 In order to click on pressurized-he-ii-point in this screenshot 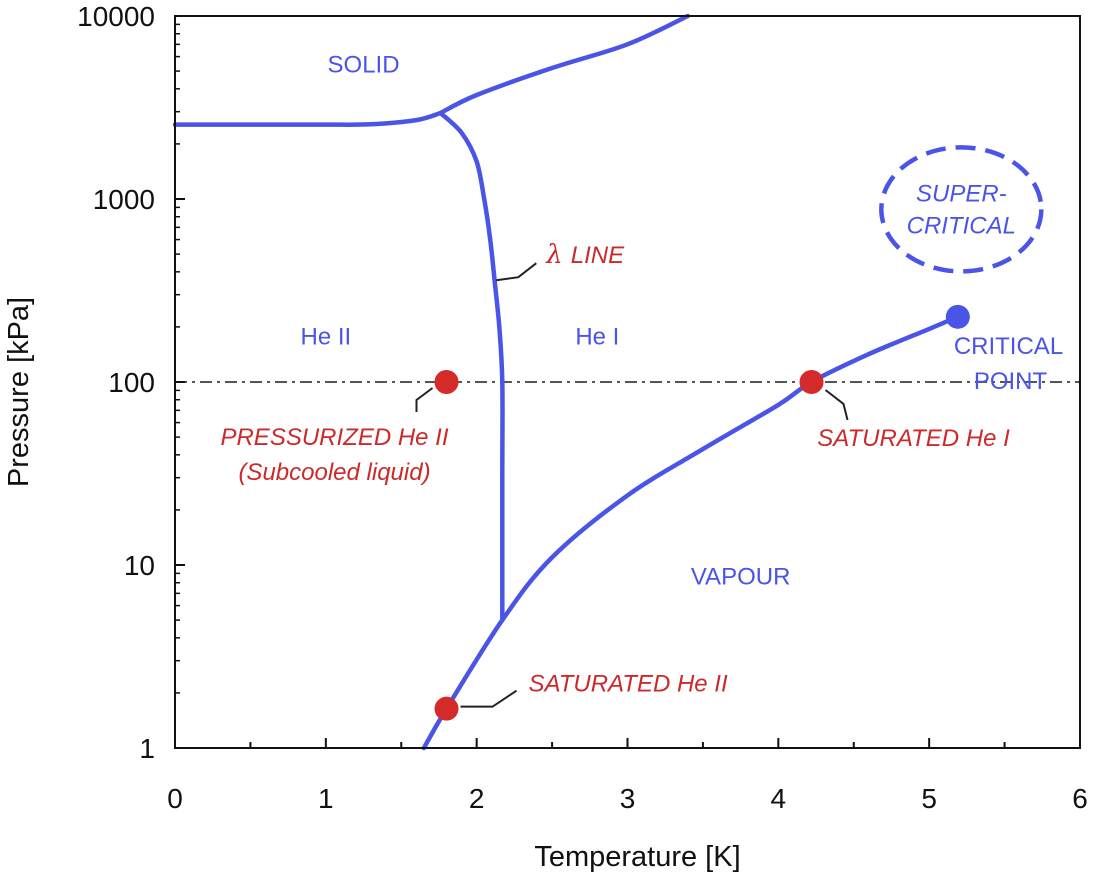, I will do `click(446, 382)`.